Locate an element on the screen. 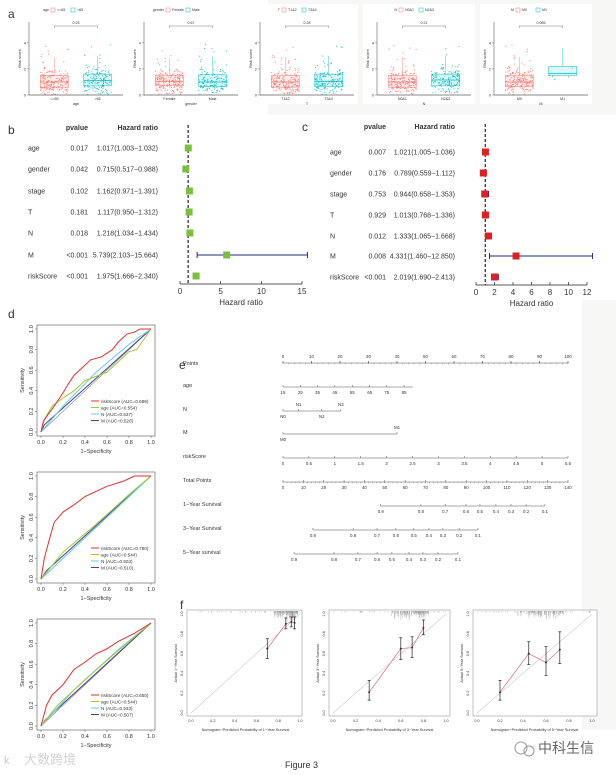 This screenshot has width=616, height=775. legend-key is located at coordinates (304, 10).